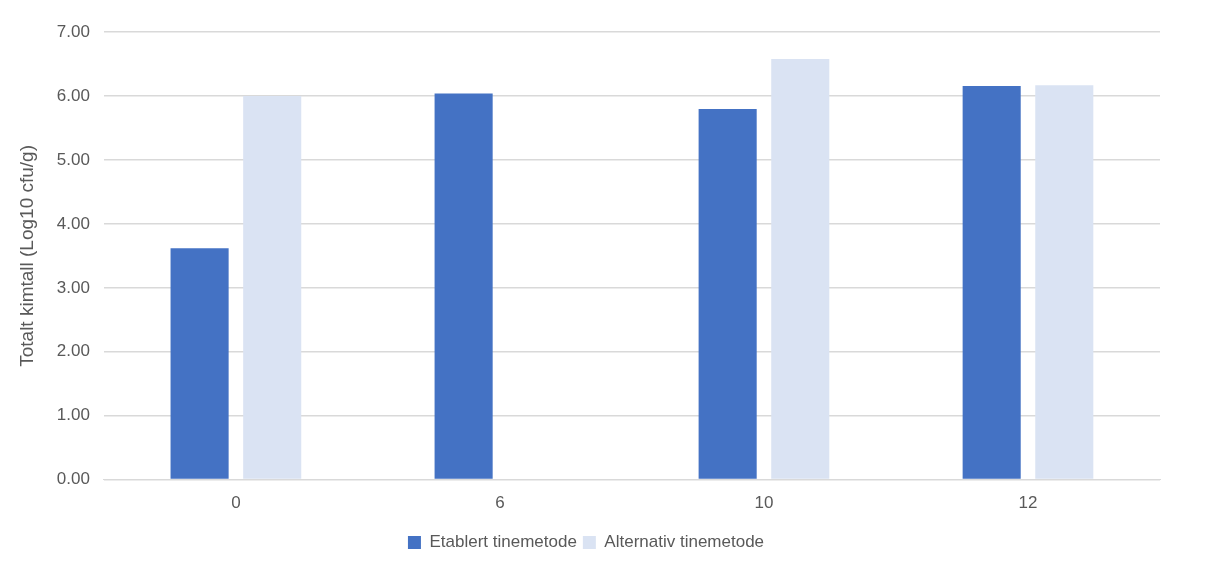 This screenshot has height=569, width=1218. Describe the element at coordinates (73, 351) in the screenshot. I see `y-tick-label: 2.00` at that location.